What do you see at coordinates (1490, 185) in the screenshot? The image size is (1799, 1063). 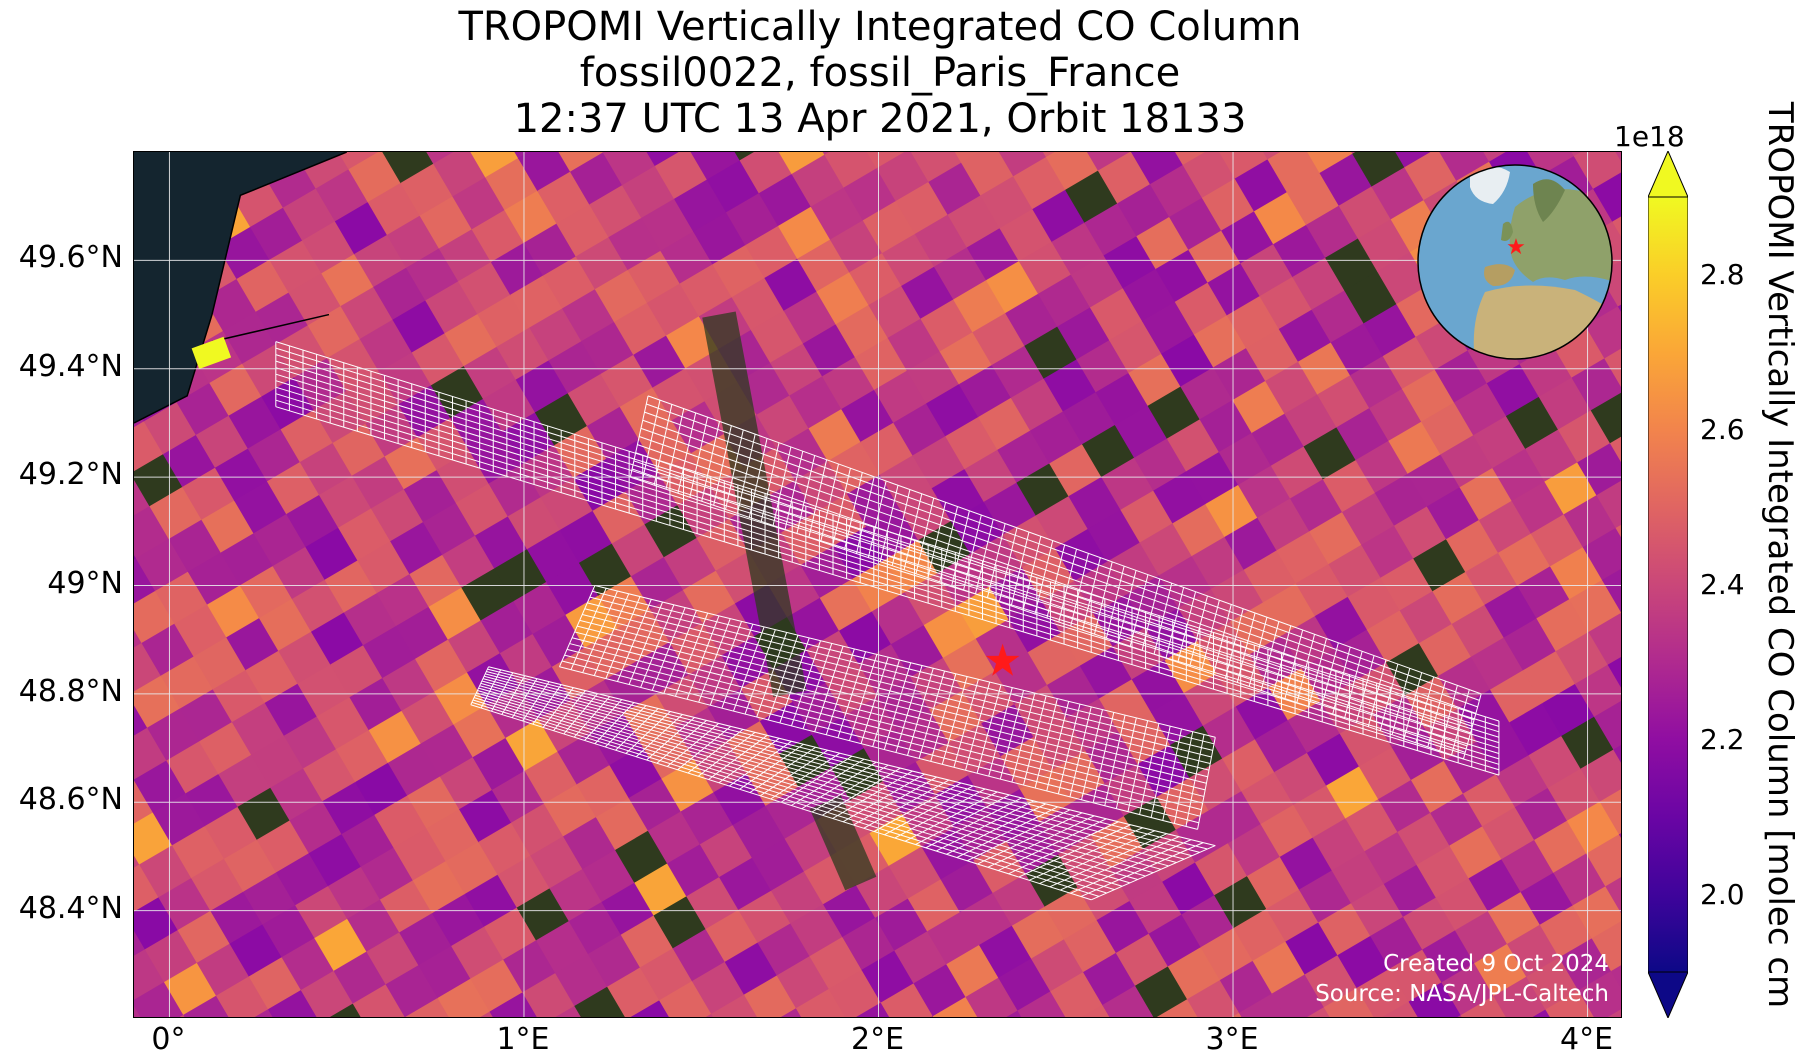 I see `greenland-land` at bounding box center [1490, 185].